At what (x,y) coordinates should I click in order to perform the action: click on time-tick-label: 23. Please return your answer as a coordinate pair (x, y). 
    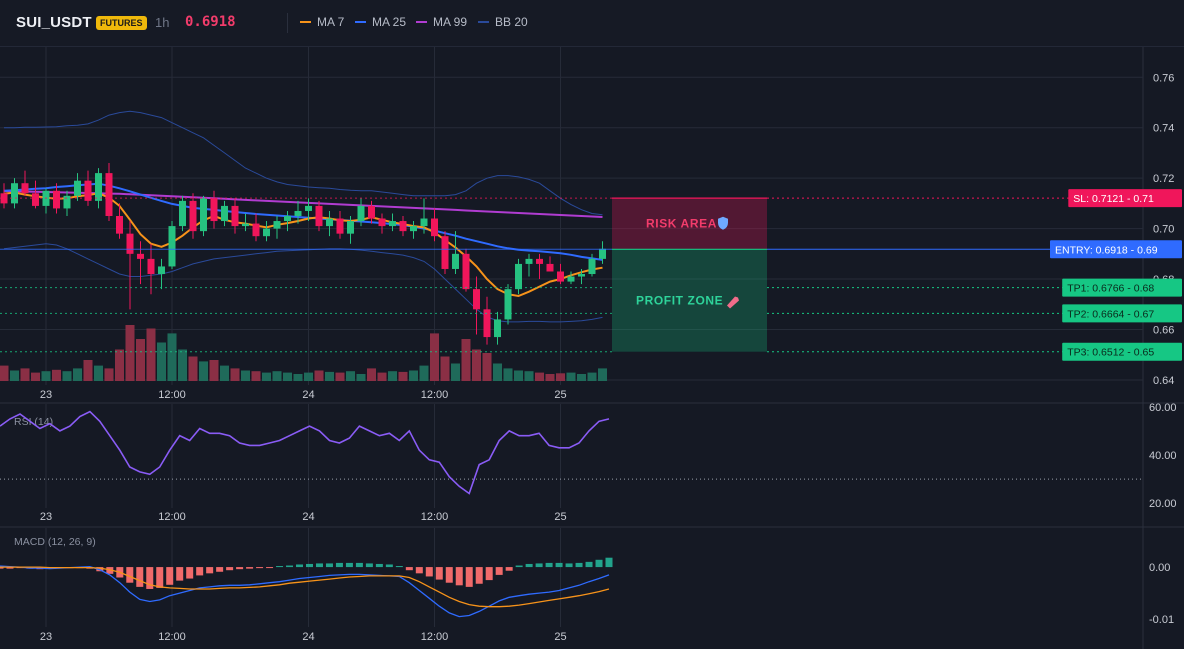
    Looking at the image, I should click on (46, 637).